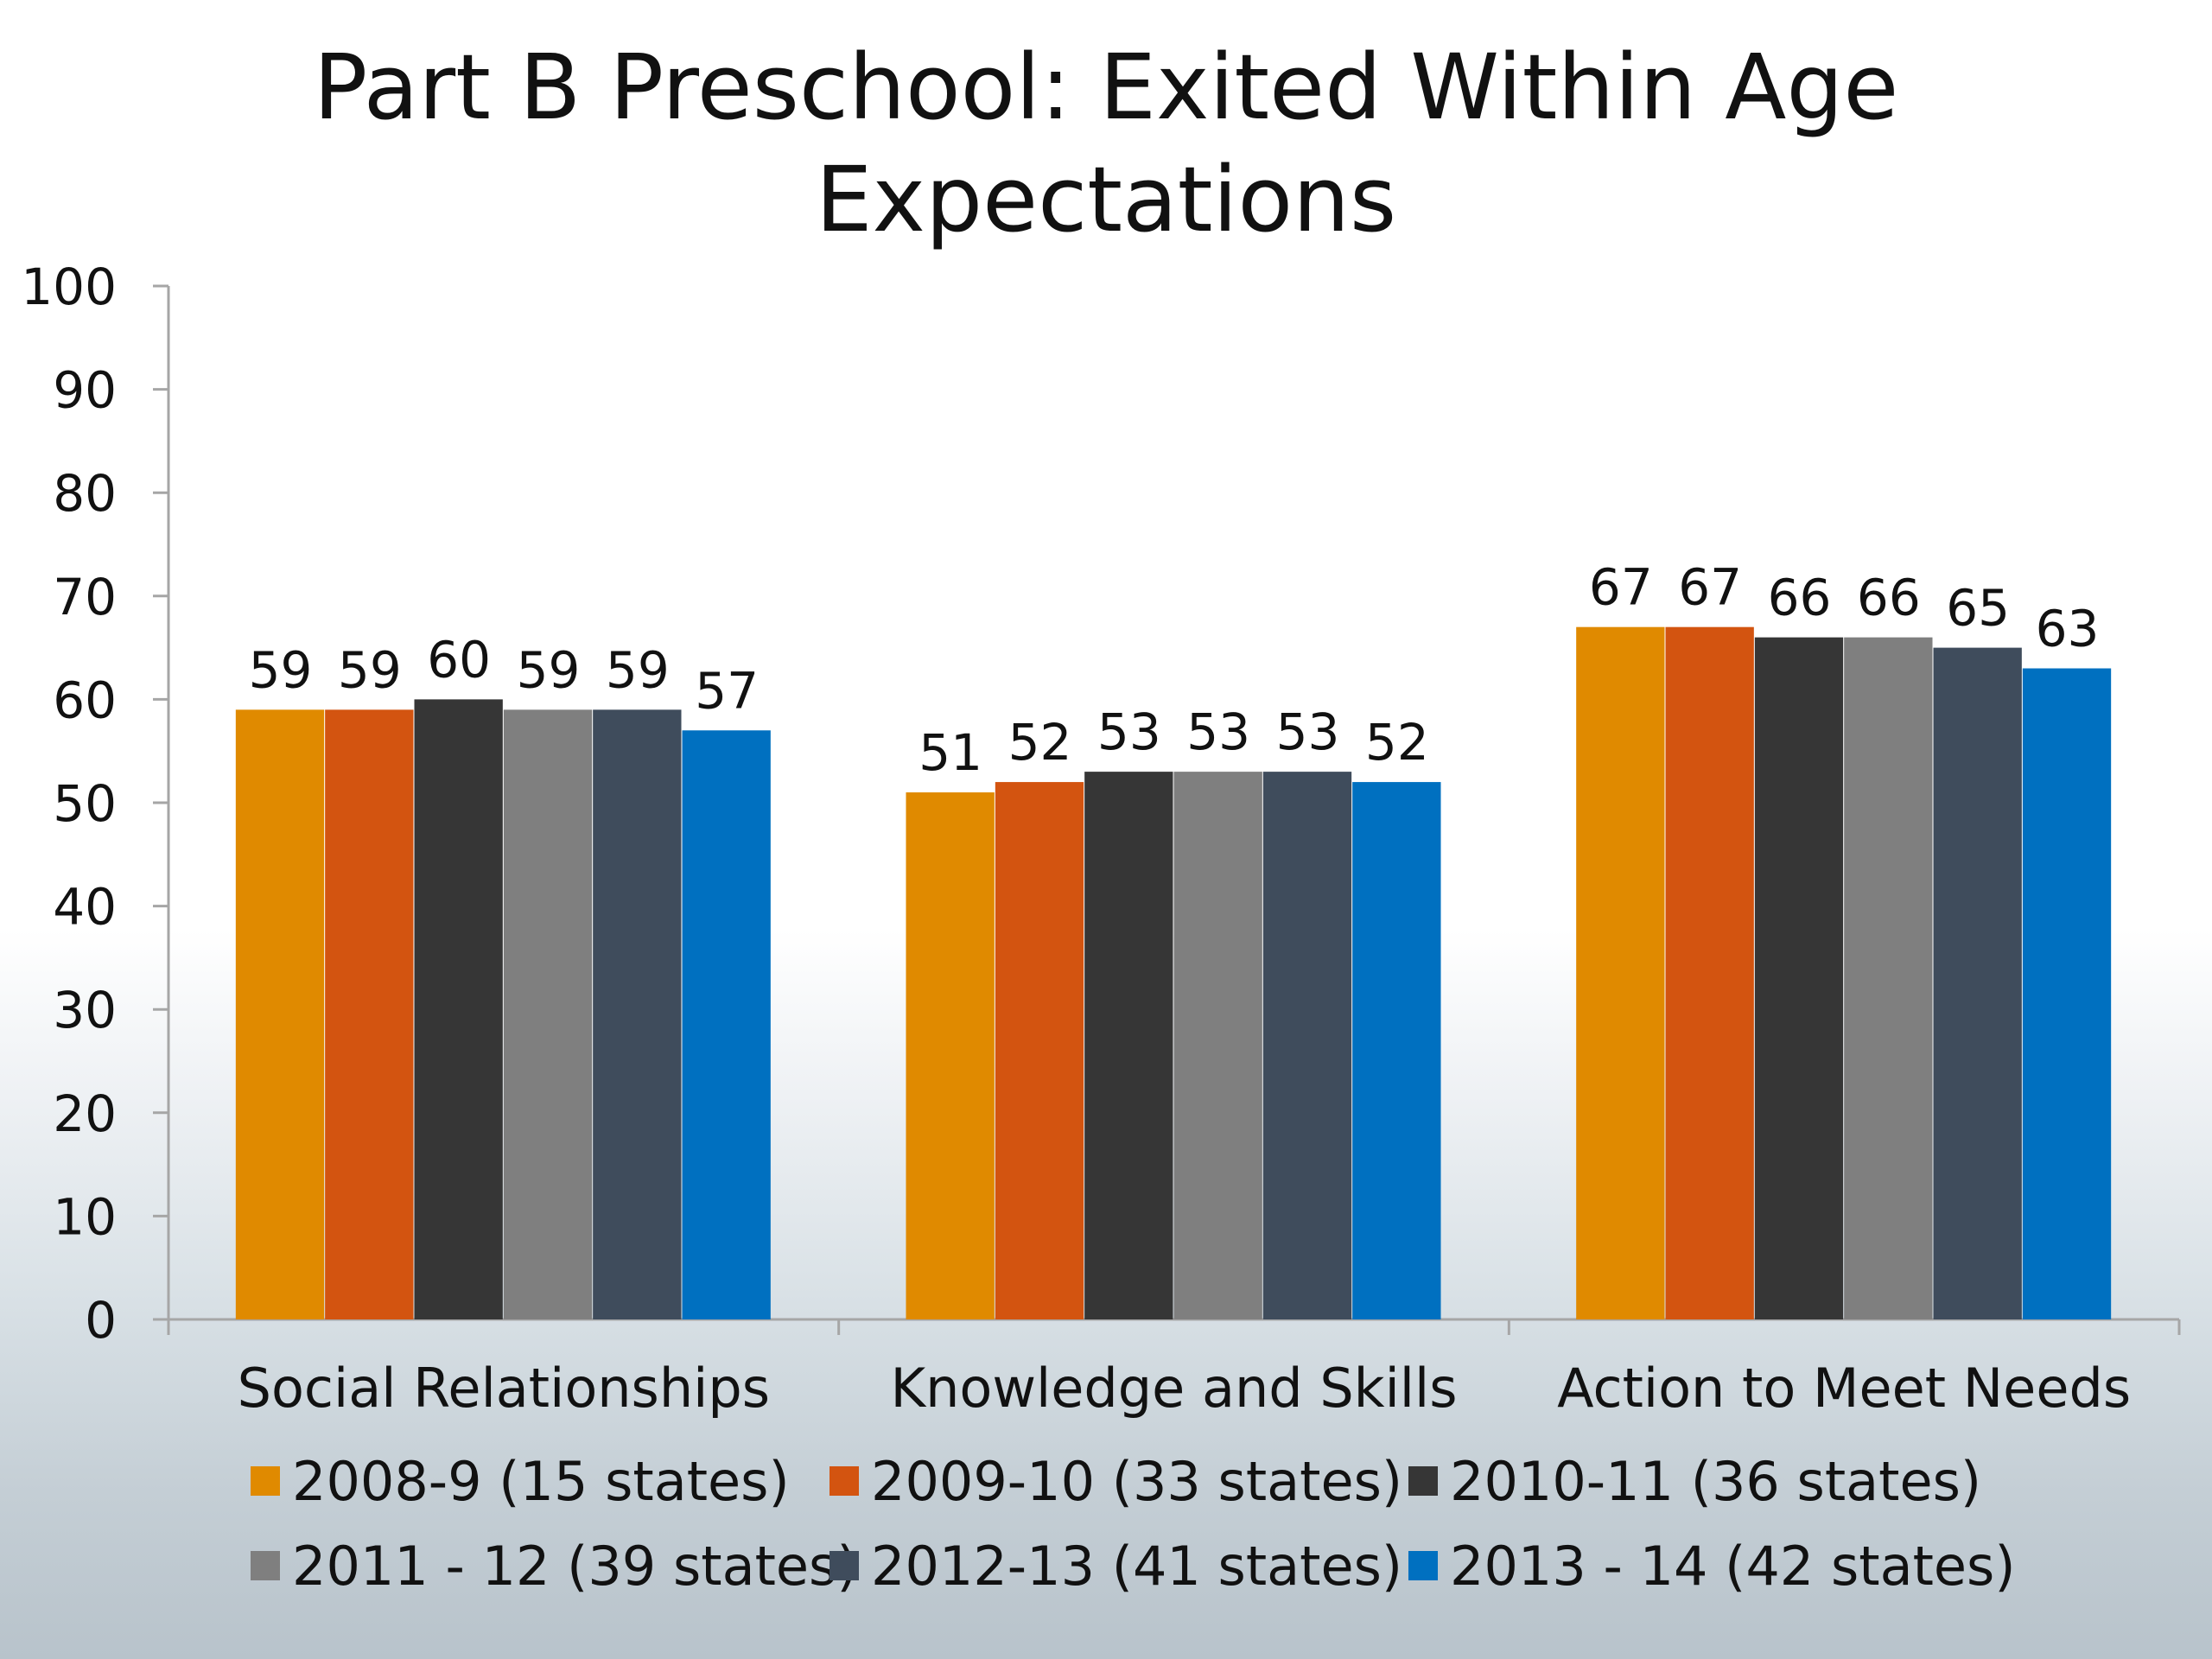  Describe the element at coordinates (504, 1388) in the screenshot. I see `category-label: Social Relationships` at that location.